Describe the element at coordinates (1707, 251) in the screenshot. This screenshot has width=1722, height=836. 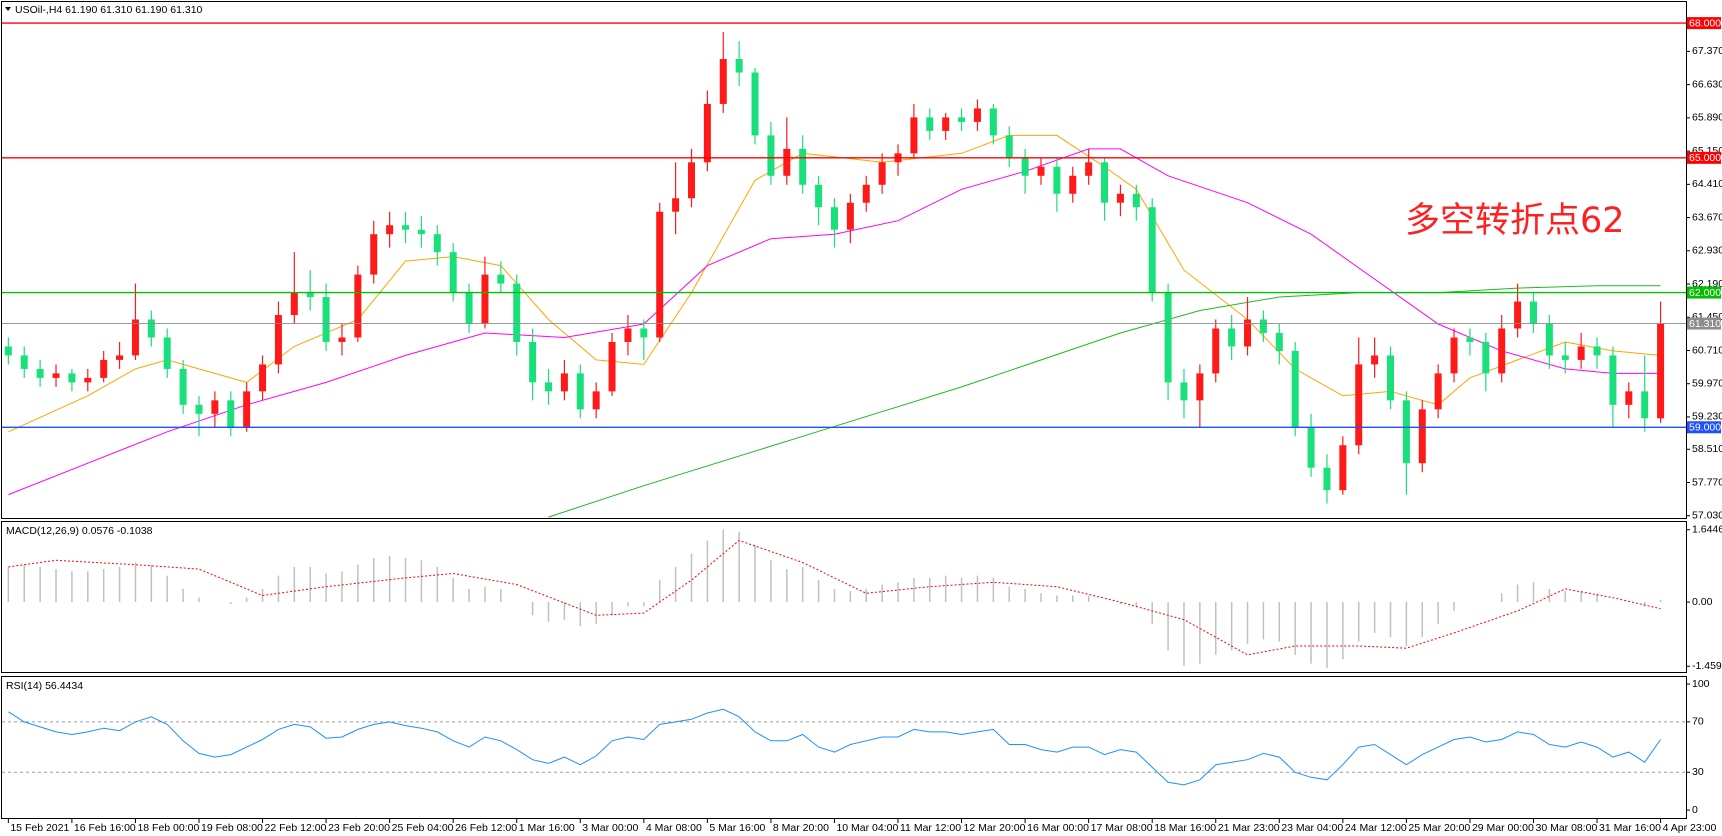
I see `y-tick-label: 62.930` at that location.